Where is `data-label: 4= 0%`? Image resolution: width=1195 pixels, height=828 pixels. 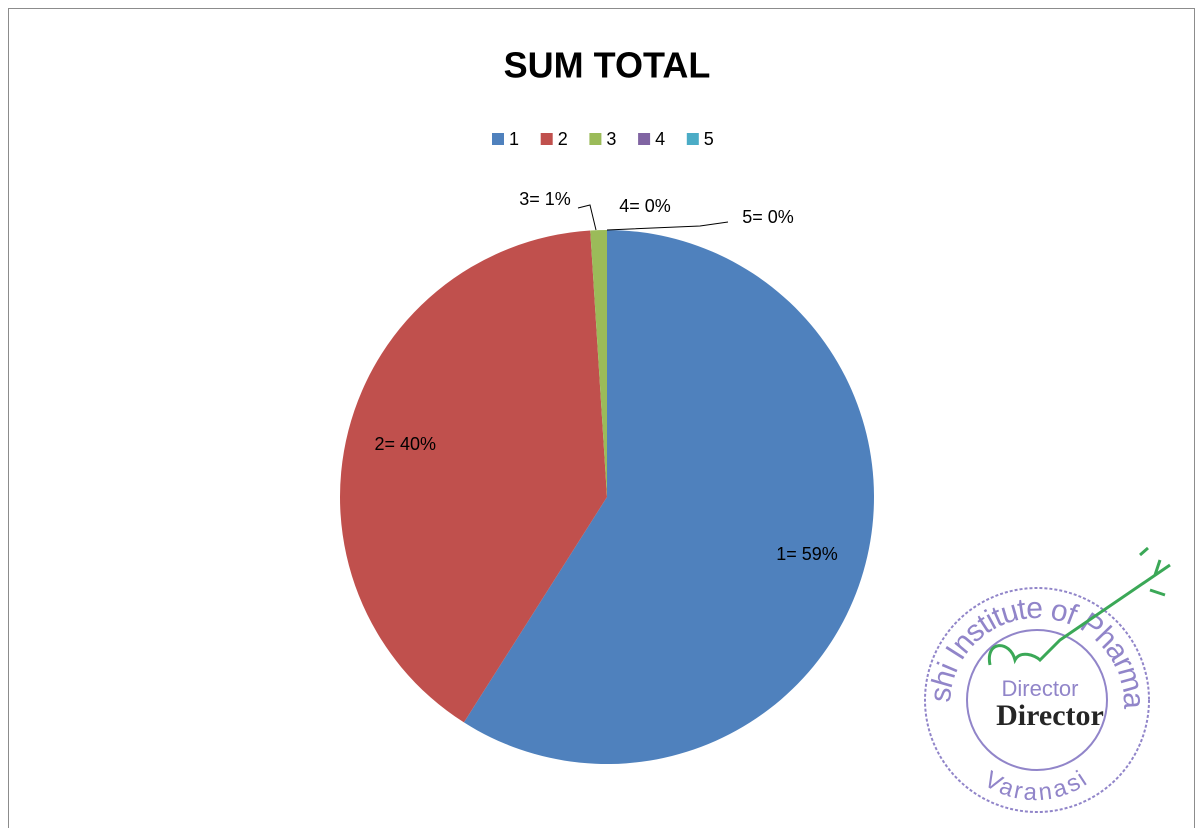
data-label: 4= 0% is located at coordinates (645, 206).